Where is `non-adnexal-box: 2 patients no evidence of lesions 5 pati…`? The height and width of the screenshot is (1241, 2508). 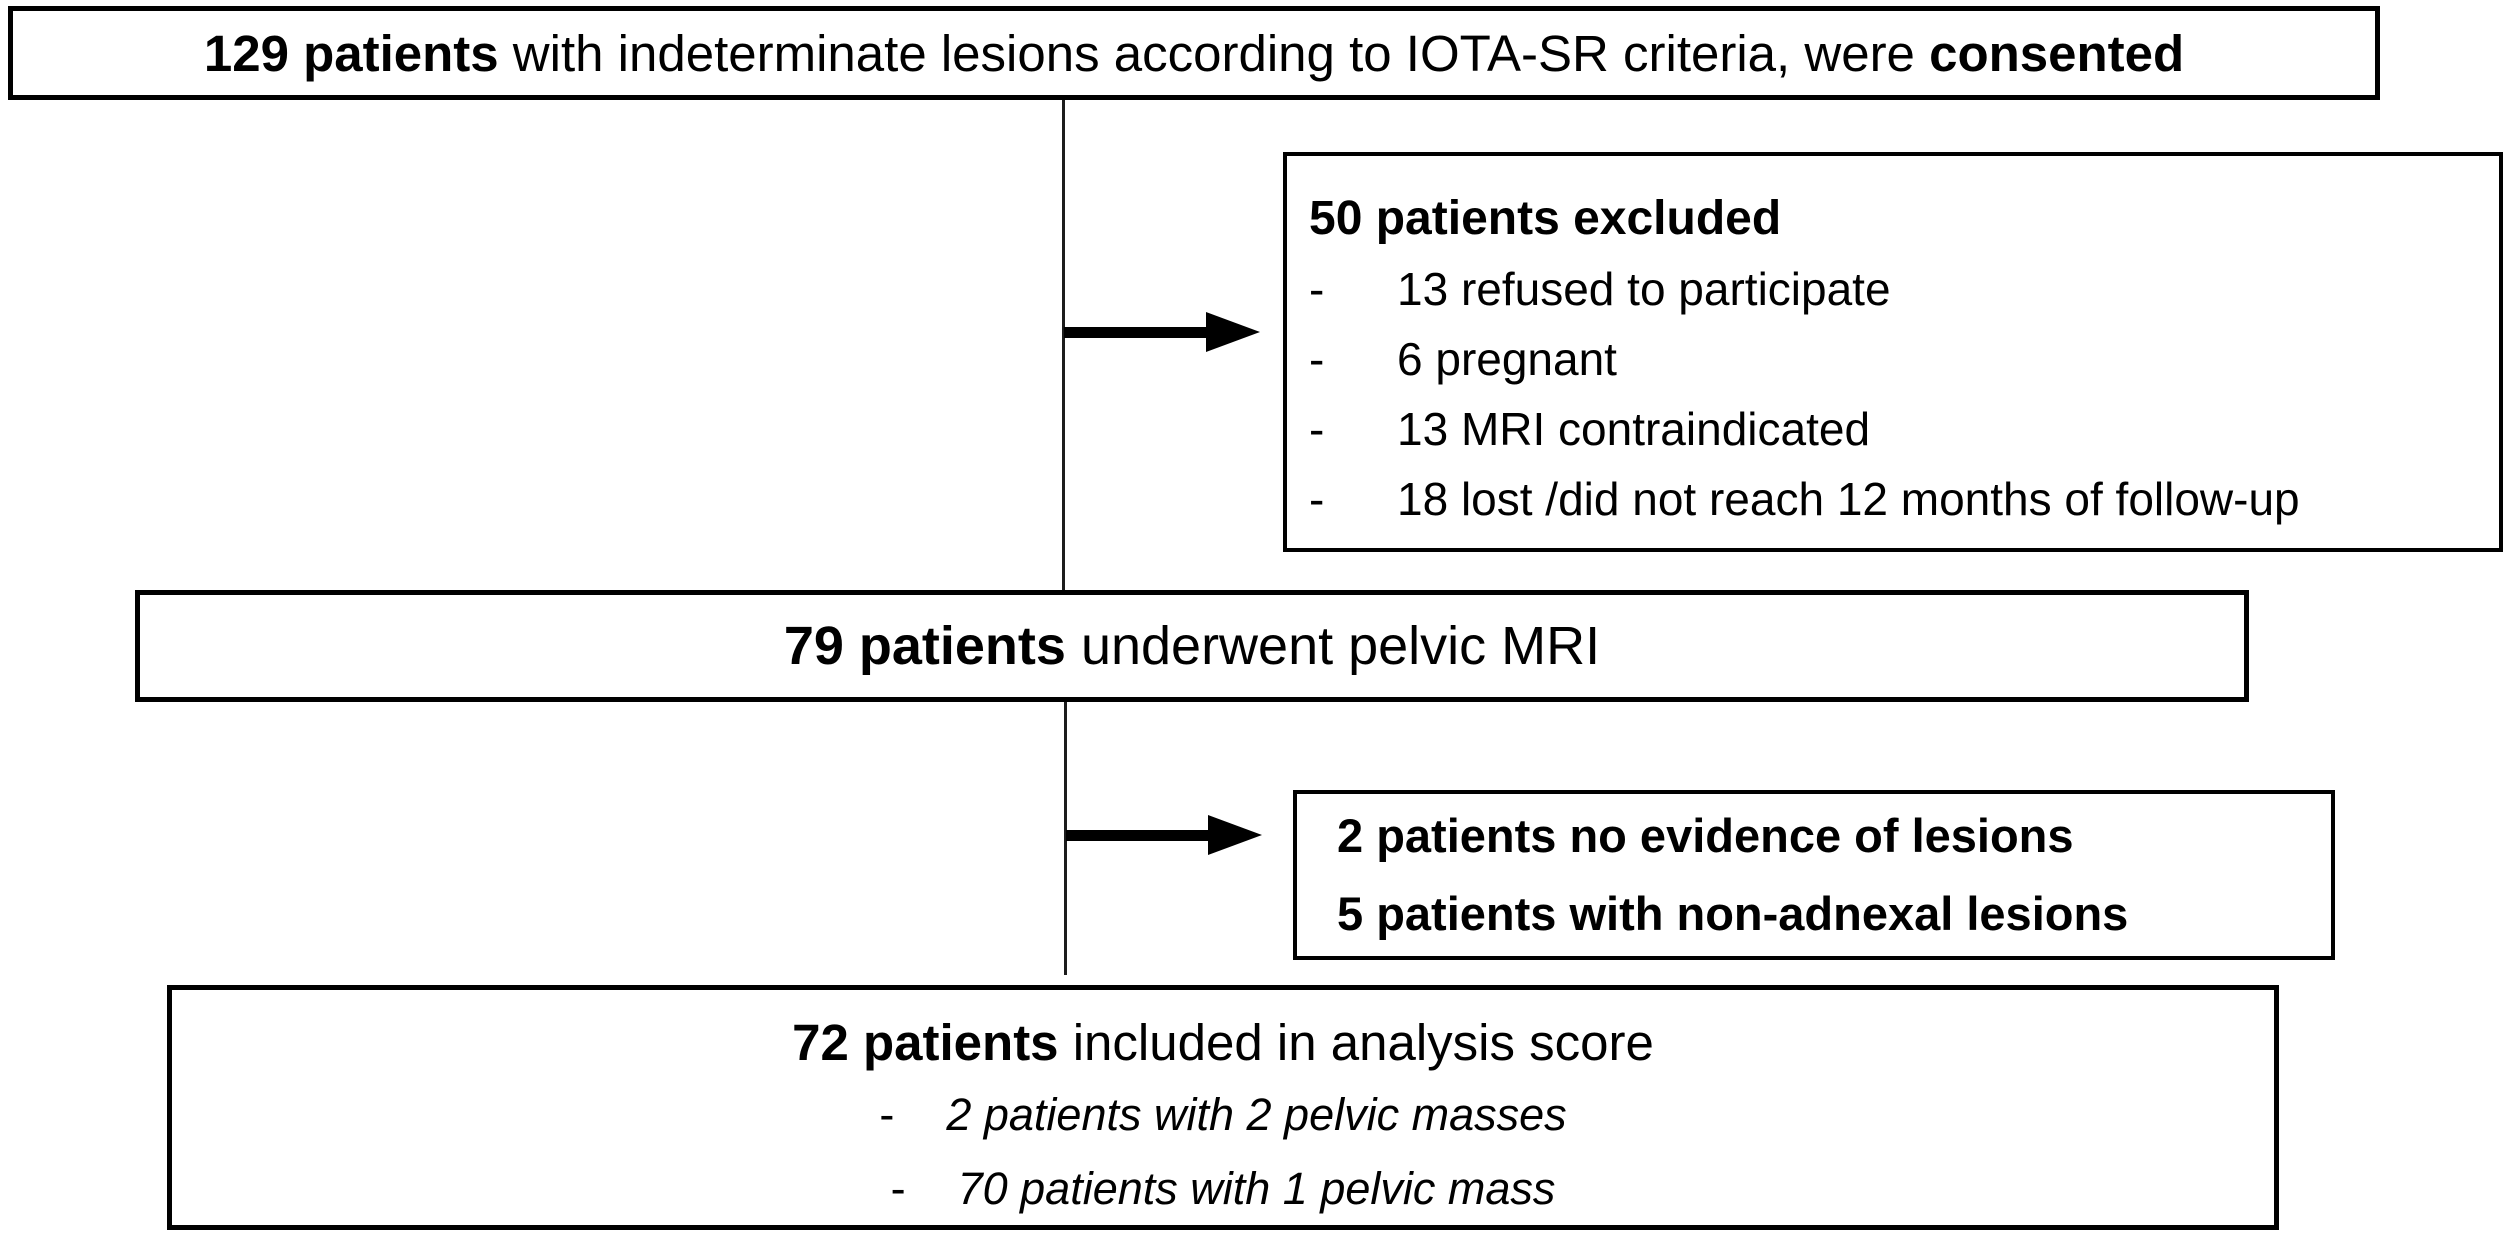
non-adnexal-box: 2 patients no evidence of lesions 5 pati… is located at coordinates (1814, 875).